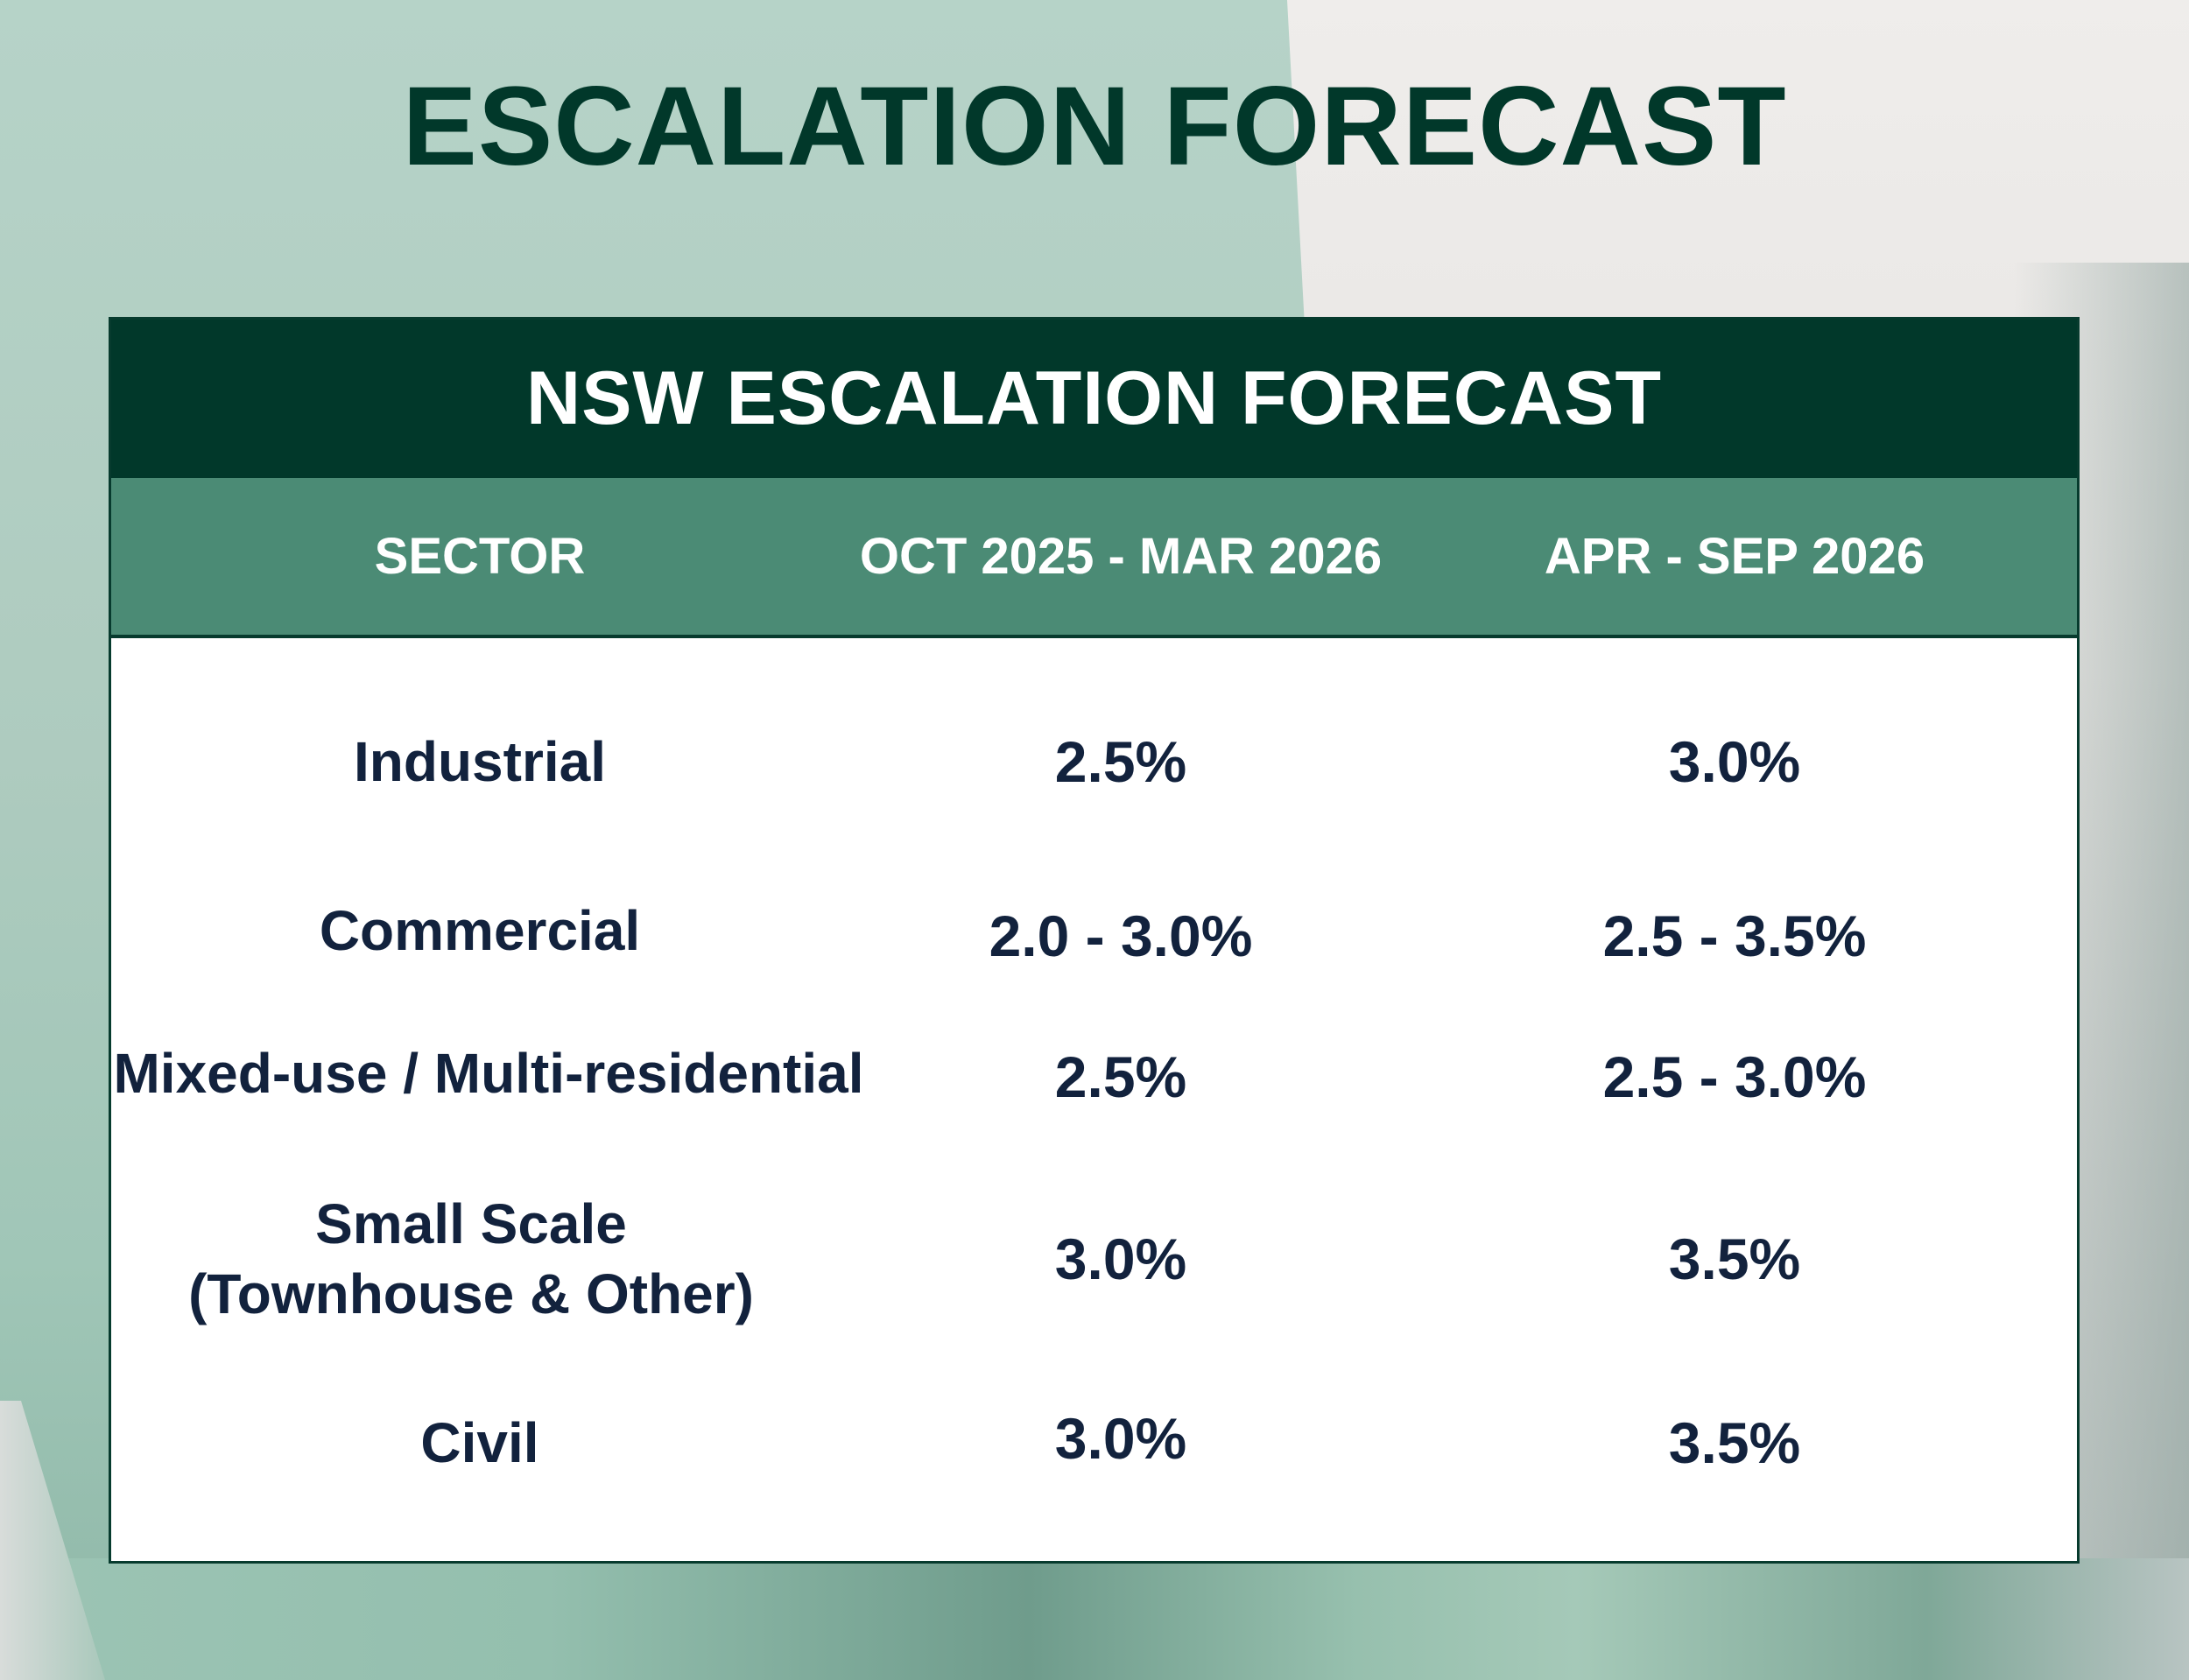  I want to click on value-cell-apr-sep2026: 2.5 - 3.5%, so click(1735, 935).